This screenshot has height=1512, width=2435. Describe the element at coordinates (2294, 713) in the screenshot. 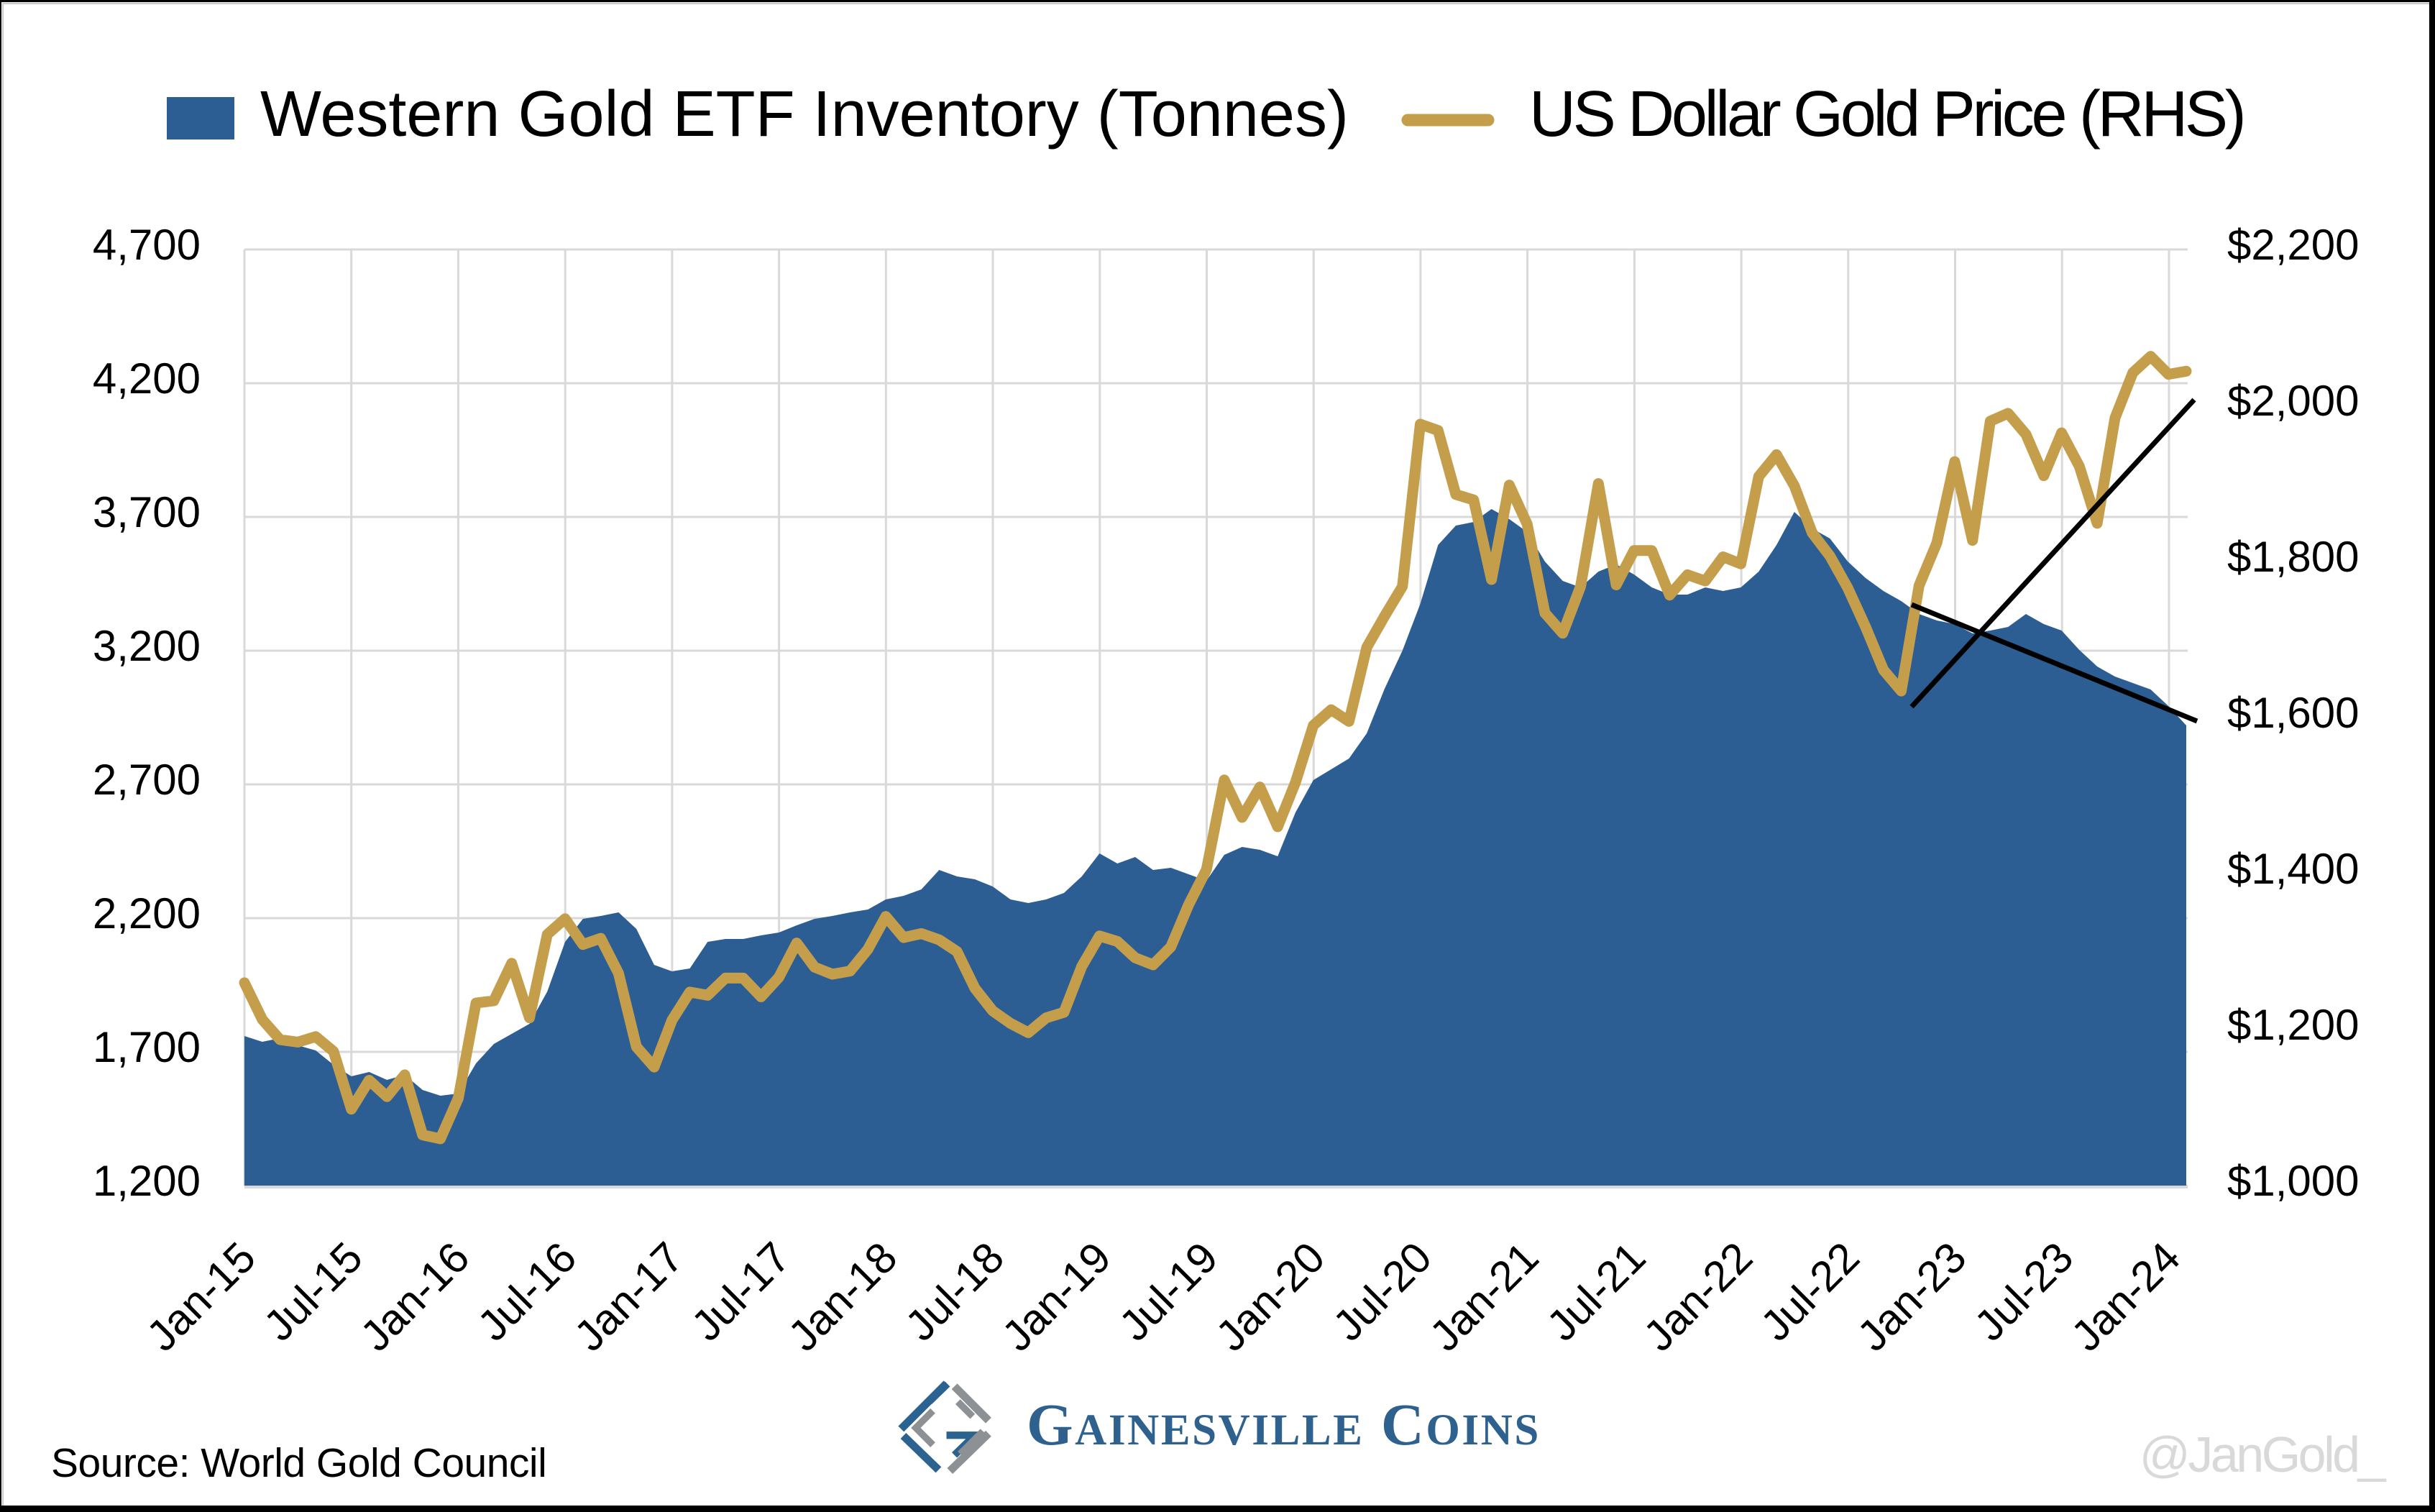

I see `svg-text: $1,600` at that location.